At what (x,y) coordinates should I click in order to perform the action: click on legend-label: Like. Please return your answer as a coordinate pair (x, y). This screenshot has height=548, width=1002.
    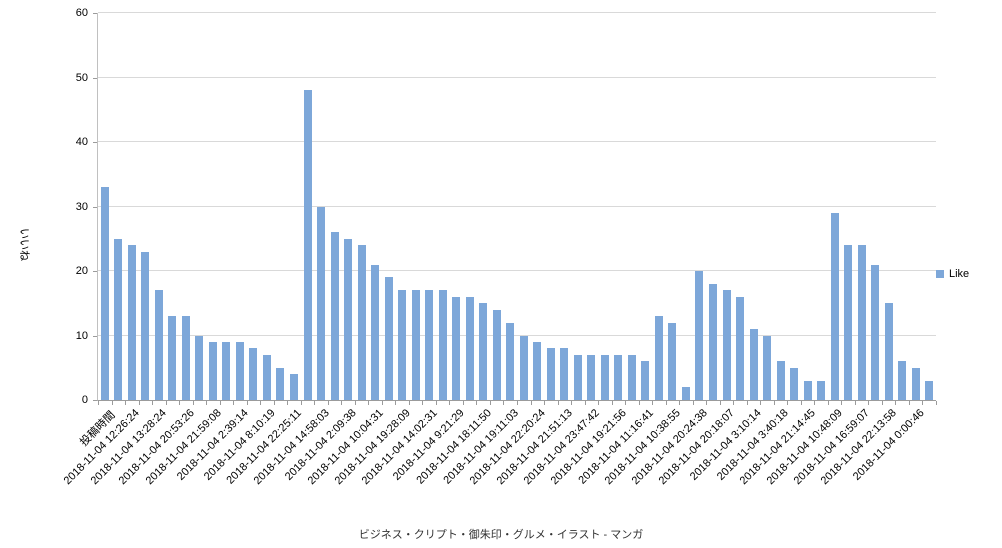
    Looking at the image, I should click on (959, 274).